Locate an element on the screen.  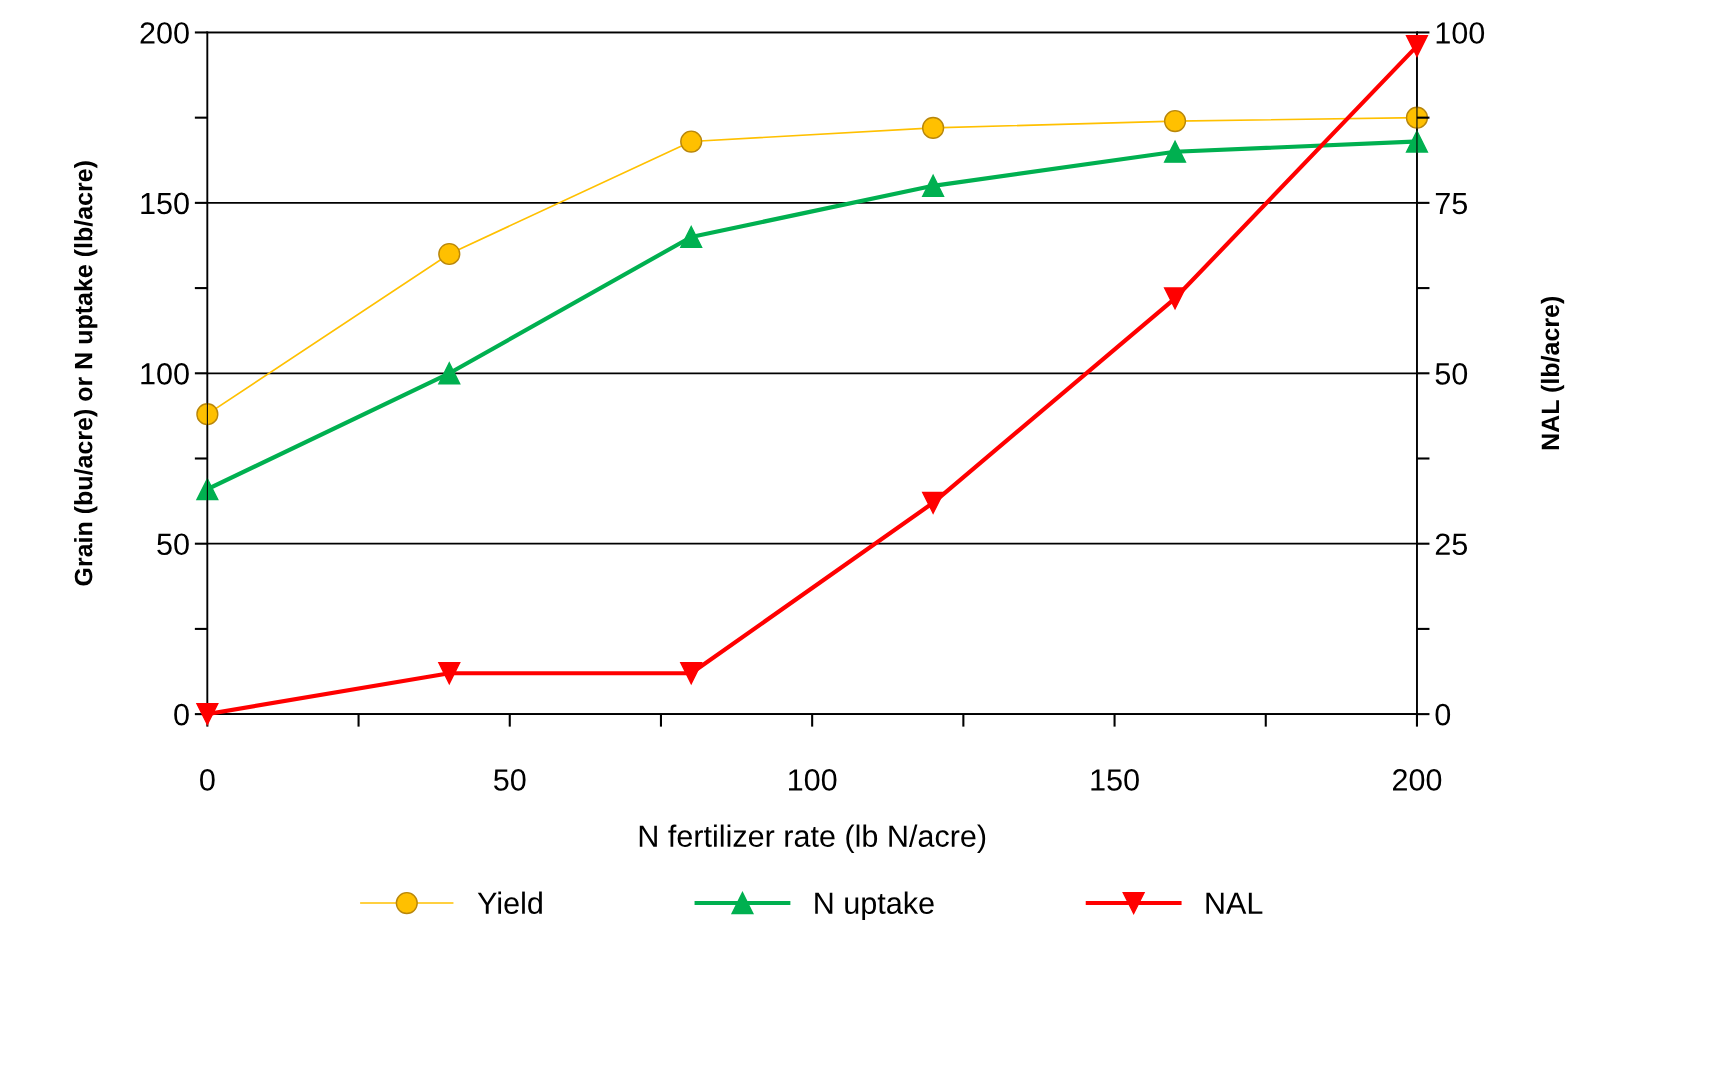
y-tick-label: 150 is located at coordinates (165, 203).